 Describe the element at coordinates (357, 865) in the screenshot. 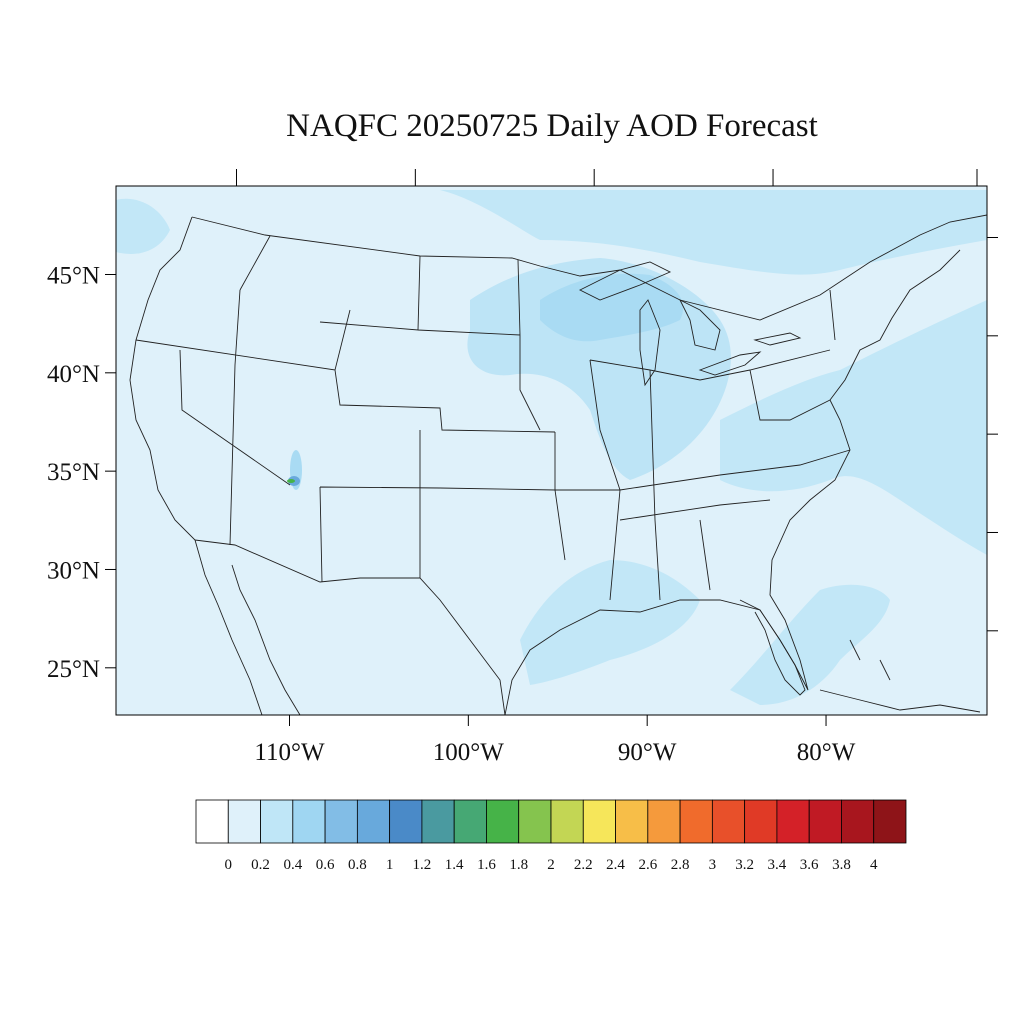

I see `colorbar-label: 0.8` at that location.